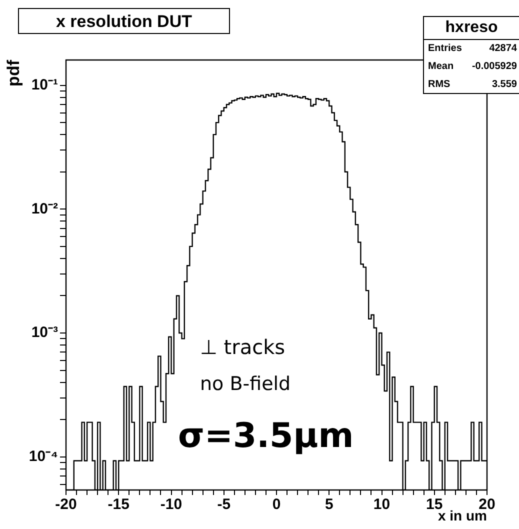  Describe the element at coordinates (44, 209) in the screenshot. I see `y-tick-label: 10⁻²` at that location.